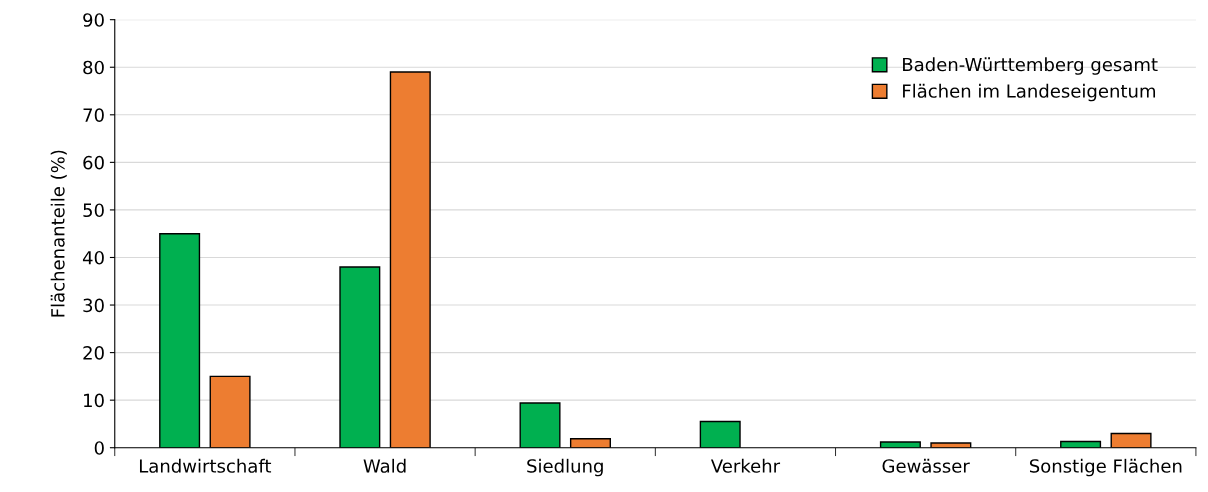 This screenshot has width=1208, height=492. What do you see at coordinates (93, 67) in the screenshot?
I see `y-tick-label: 80` at bounding box center [93, 67].